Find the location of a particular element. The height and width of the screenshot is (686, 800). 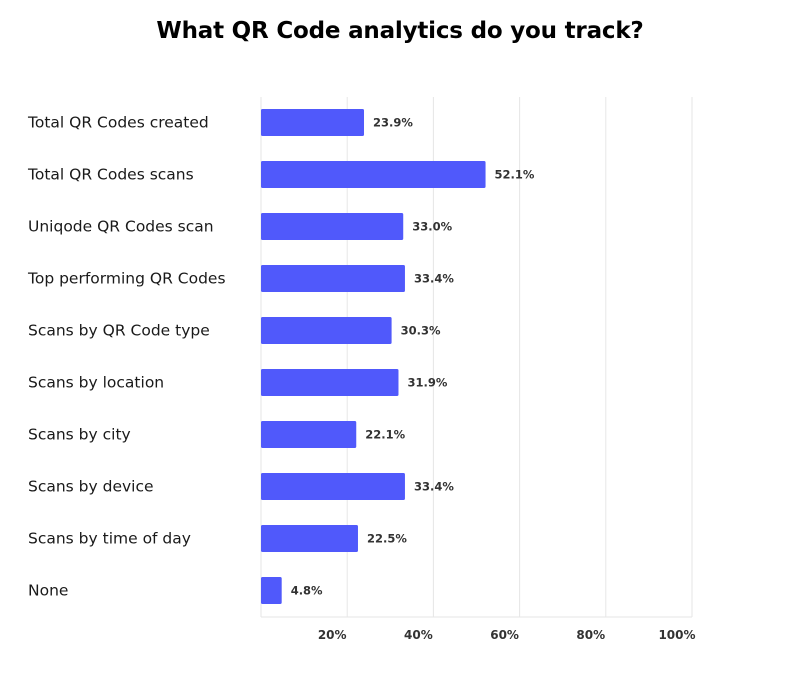

category-label: Scans by location is located at coordinates (96, 383).